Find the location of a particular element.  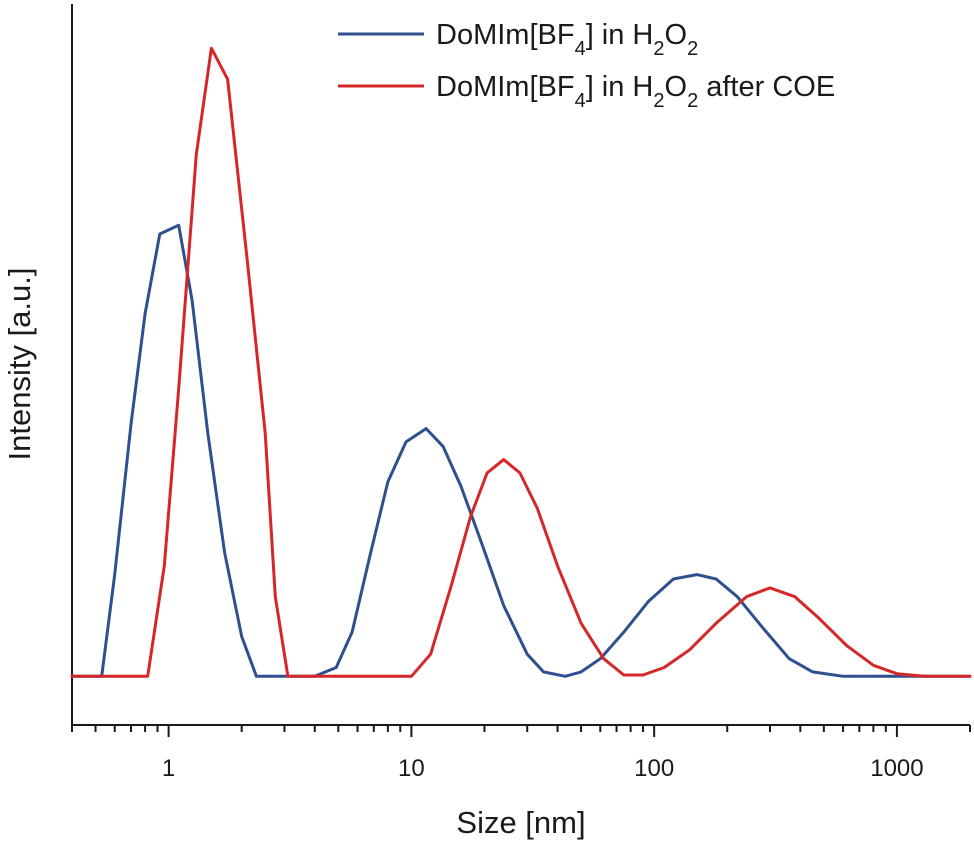

x-axis-title: Size [nm] is located at coordinates (520, 822).